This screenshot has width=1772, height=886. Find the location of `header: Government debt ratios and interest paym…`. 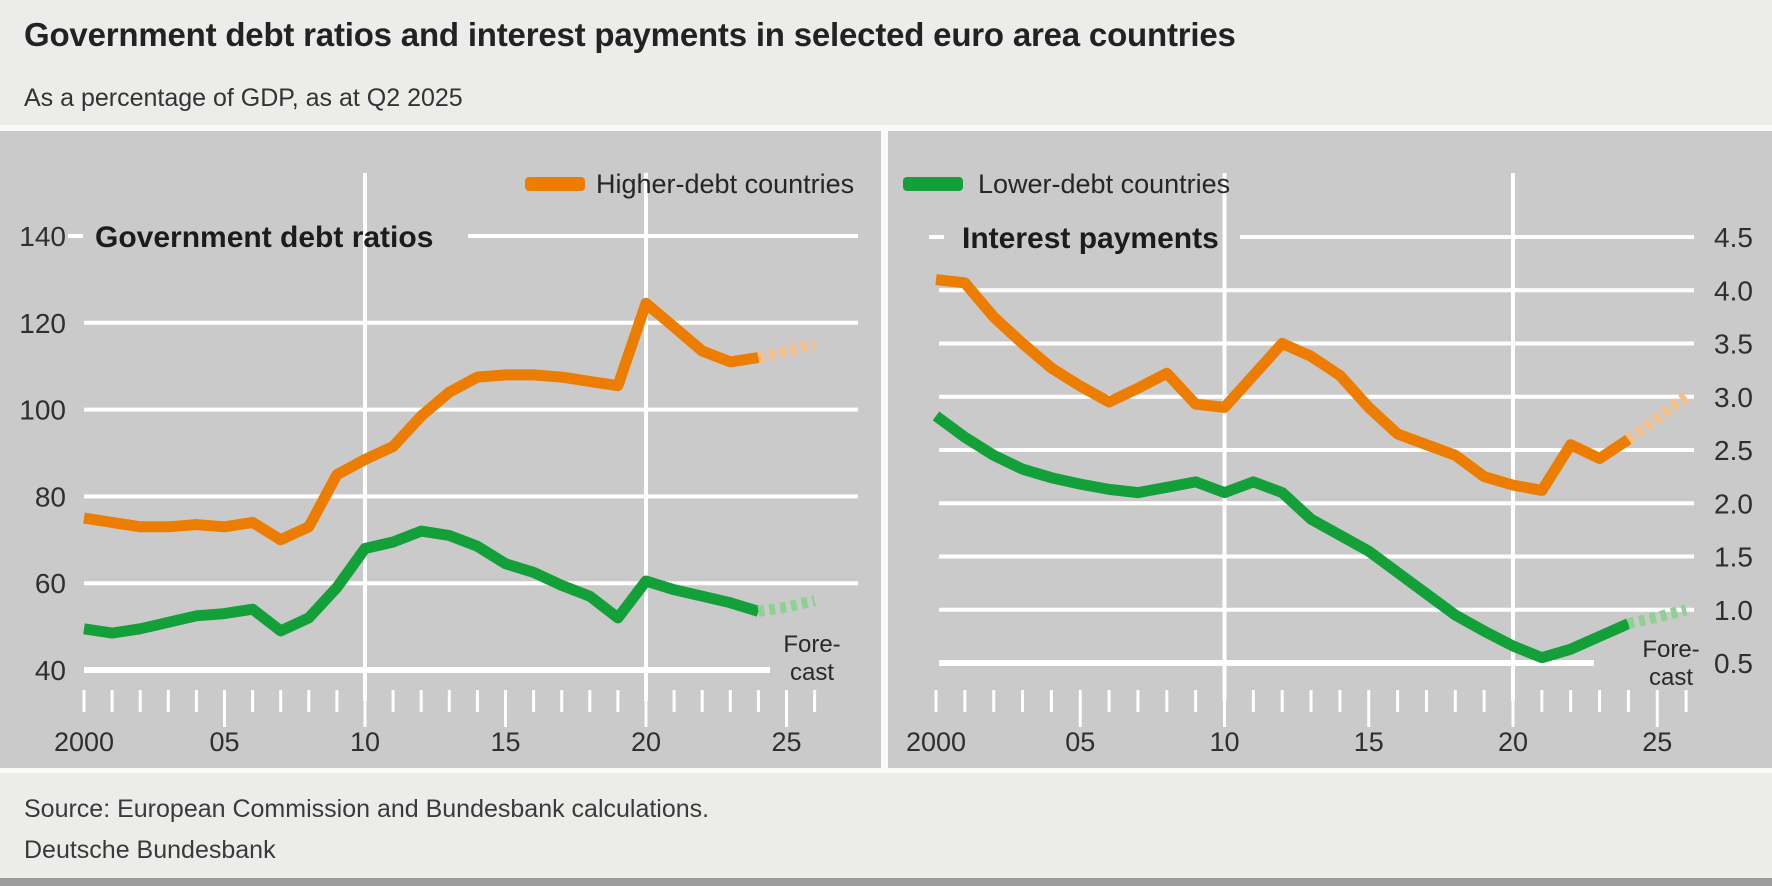

header: Government debt ratios and interest paym… is located at coordinates (886, 62).